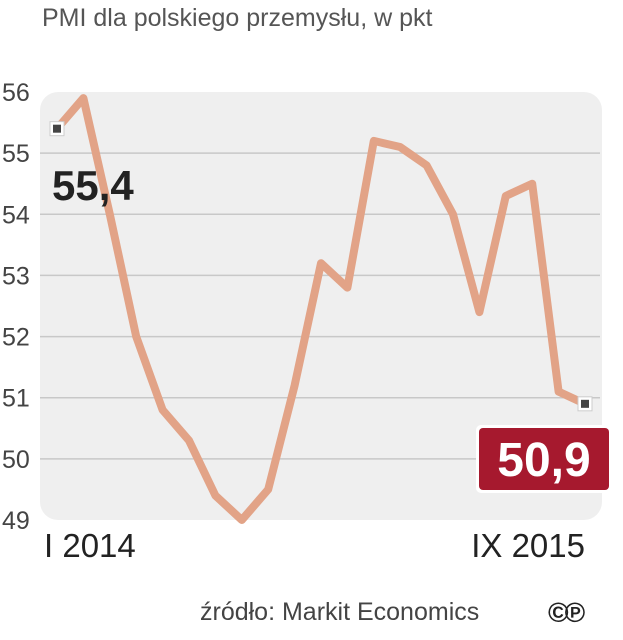 This screenshot has width=623, height=640. Describe the element at coordinates (16, 215) in the screenshot. I see `y-tick-label: 54` at that location.